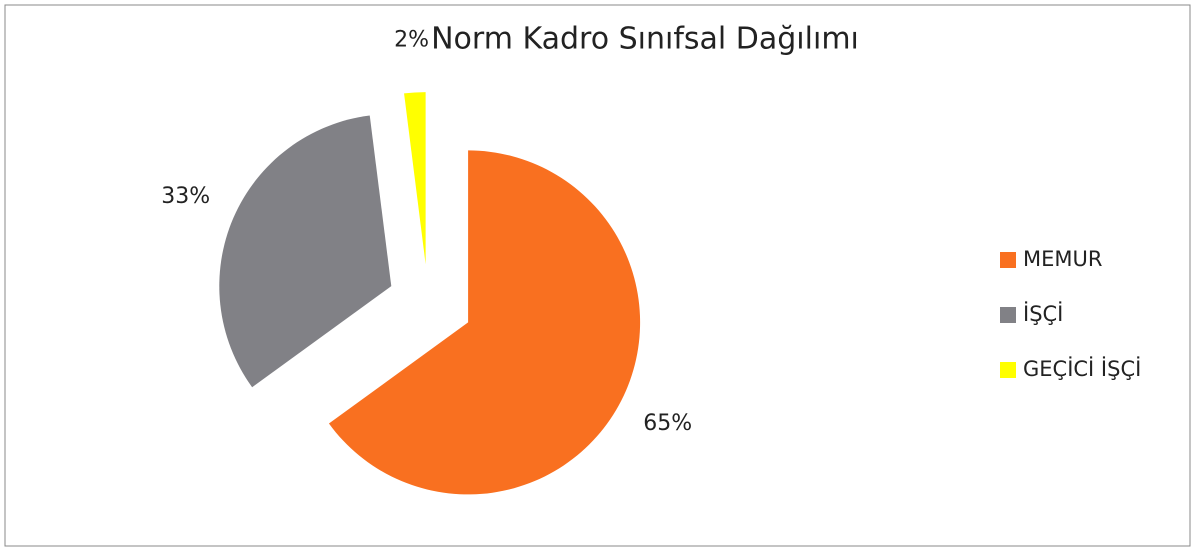 This screenshot has width=1196, height=552. Describe the element at coordinates (185, 196) in the screenshot. I see `data-label: 33%` at that location.